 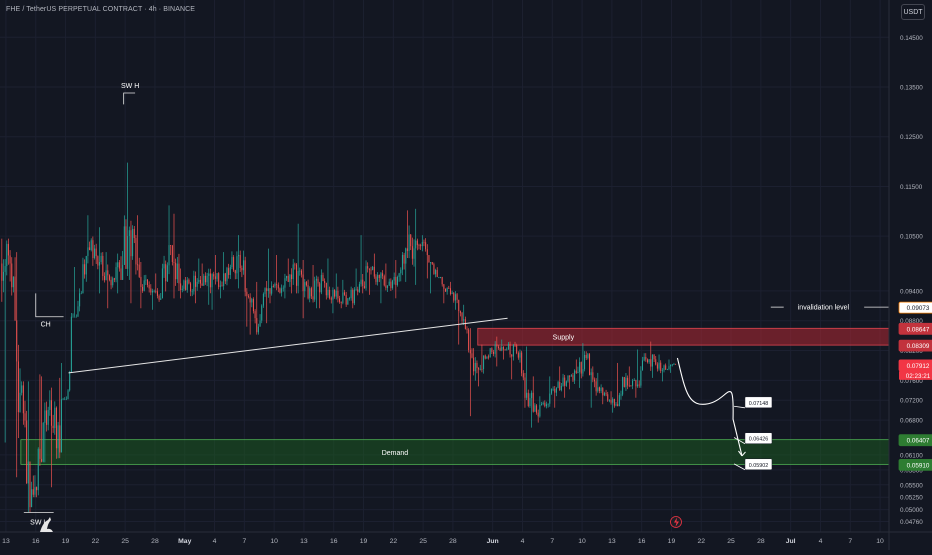 I want to click on y-tick-label: 0.05250, so click(x=911, y=498).